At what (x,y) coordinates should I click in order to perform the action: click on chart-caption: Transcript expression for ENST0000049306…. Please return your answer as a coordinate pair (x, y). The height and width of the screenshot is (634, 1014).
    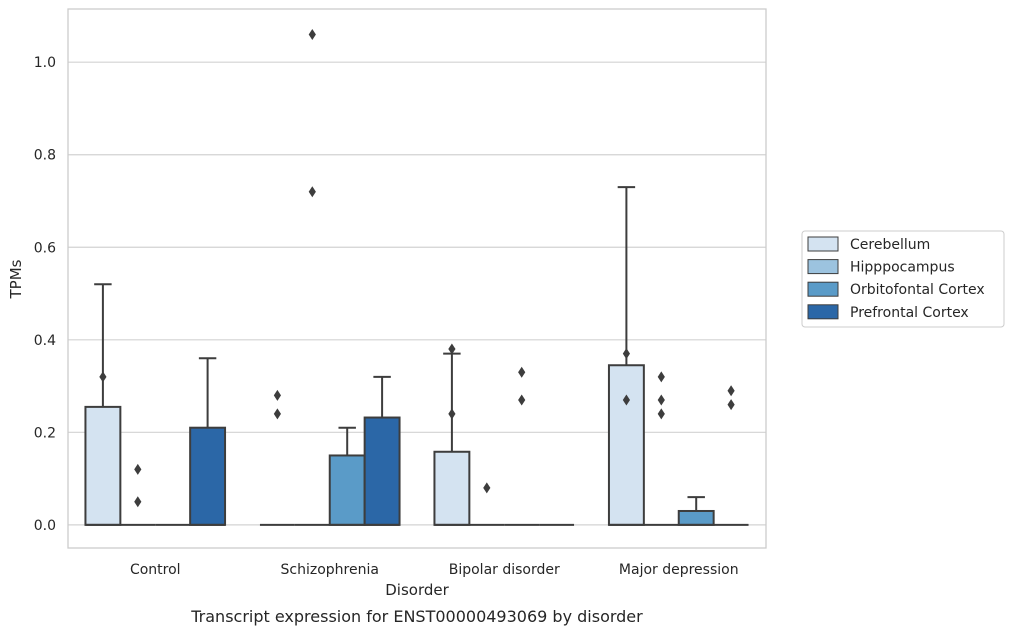
    Looking at the image, I should click on (416, 616).